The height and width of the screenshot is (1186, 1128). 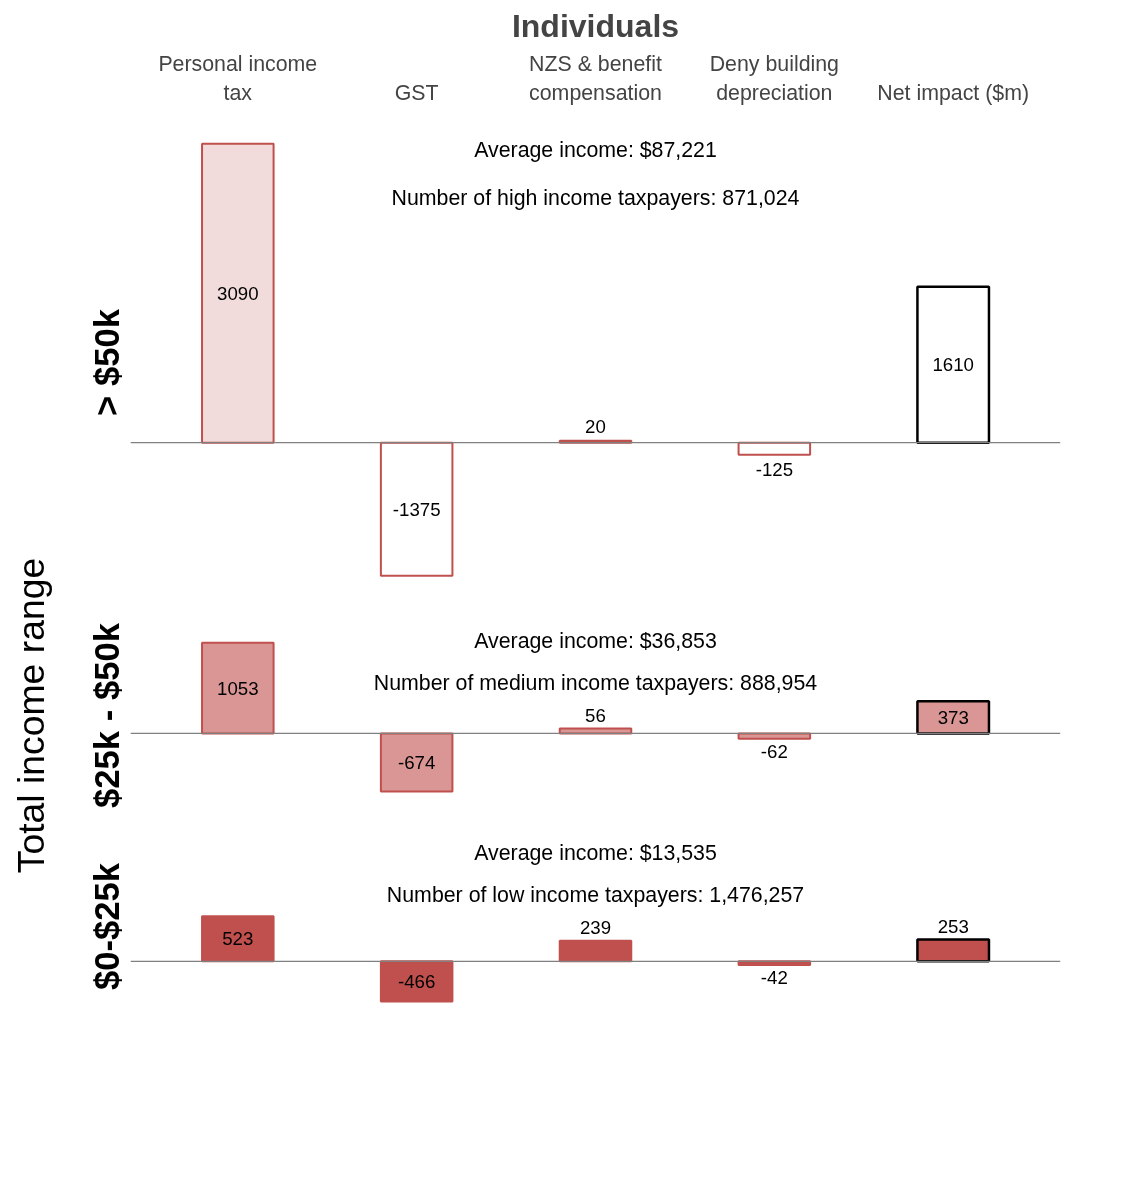 I want to click on data-label: -674, so click(x=416, y=762).